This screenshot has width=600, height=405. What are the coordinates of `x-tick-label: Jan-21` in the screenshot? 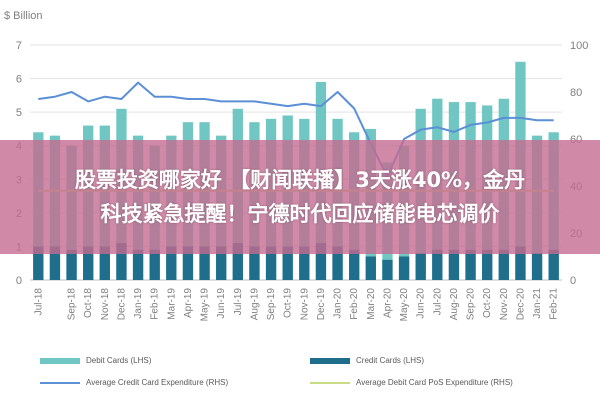 It's located at (537, 303).